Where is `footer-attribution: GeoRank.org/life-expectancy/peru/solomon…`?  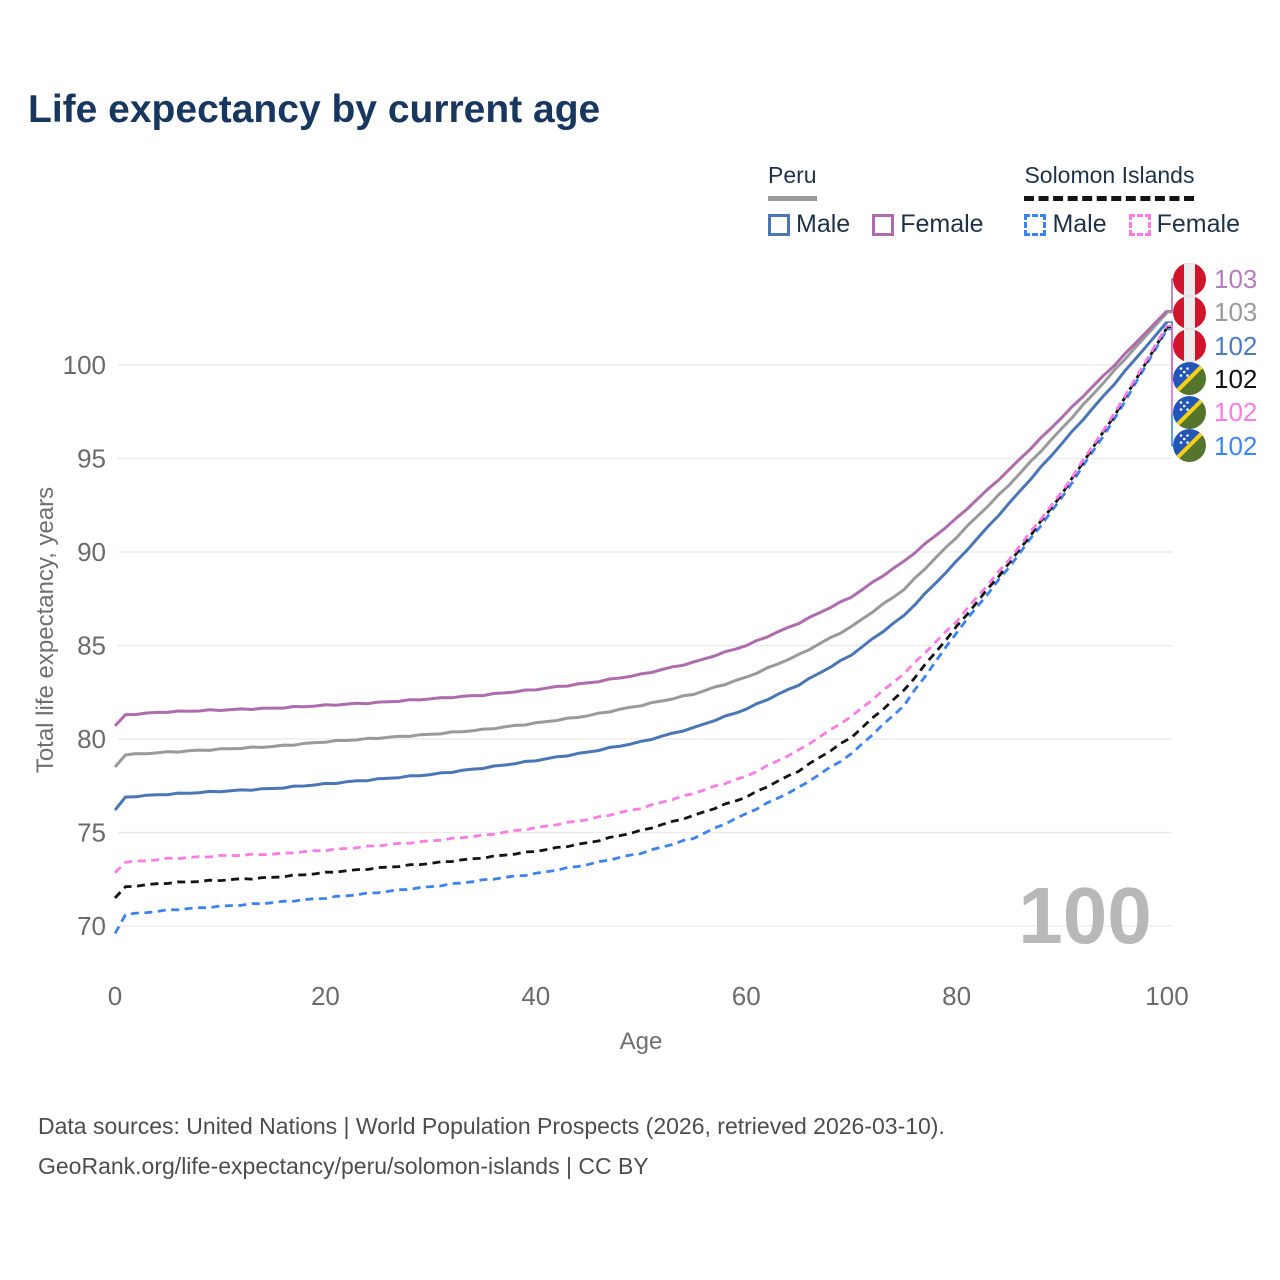 footer-attribution: GeoRank.org/life-expectancy/peru/solomon… is located at coordinates (343, 1166).